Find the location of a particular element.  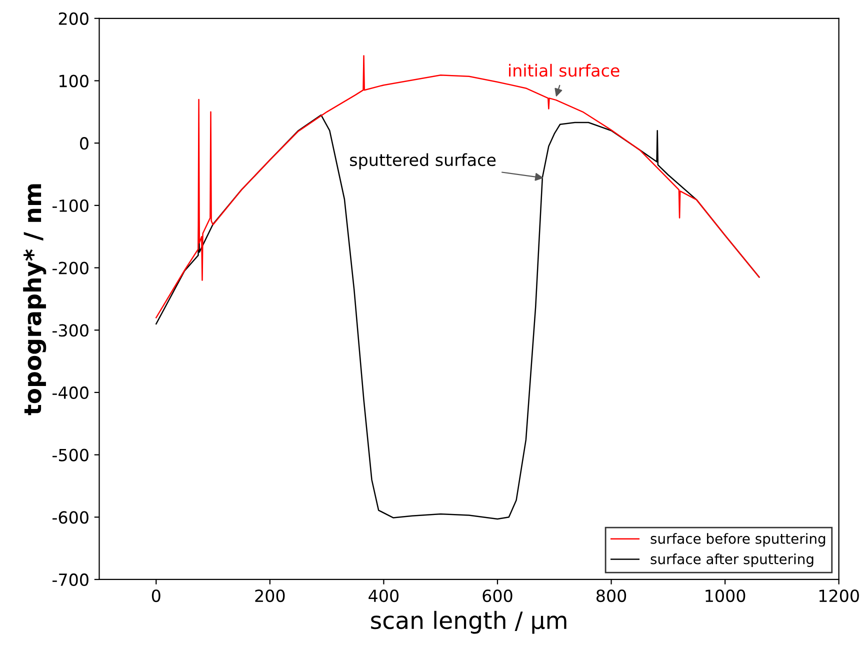

x-tick-label: 200 is located at coordinates (270, 595).